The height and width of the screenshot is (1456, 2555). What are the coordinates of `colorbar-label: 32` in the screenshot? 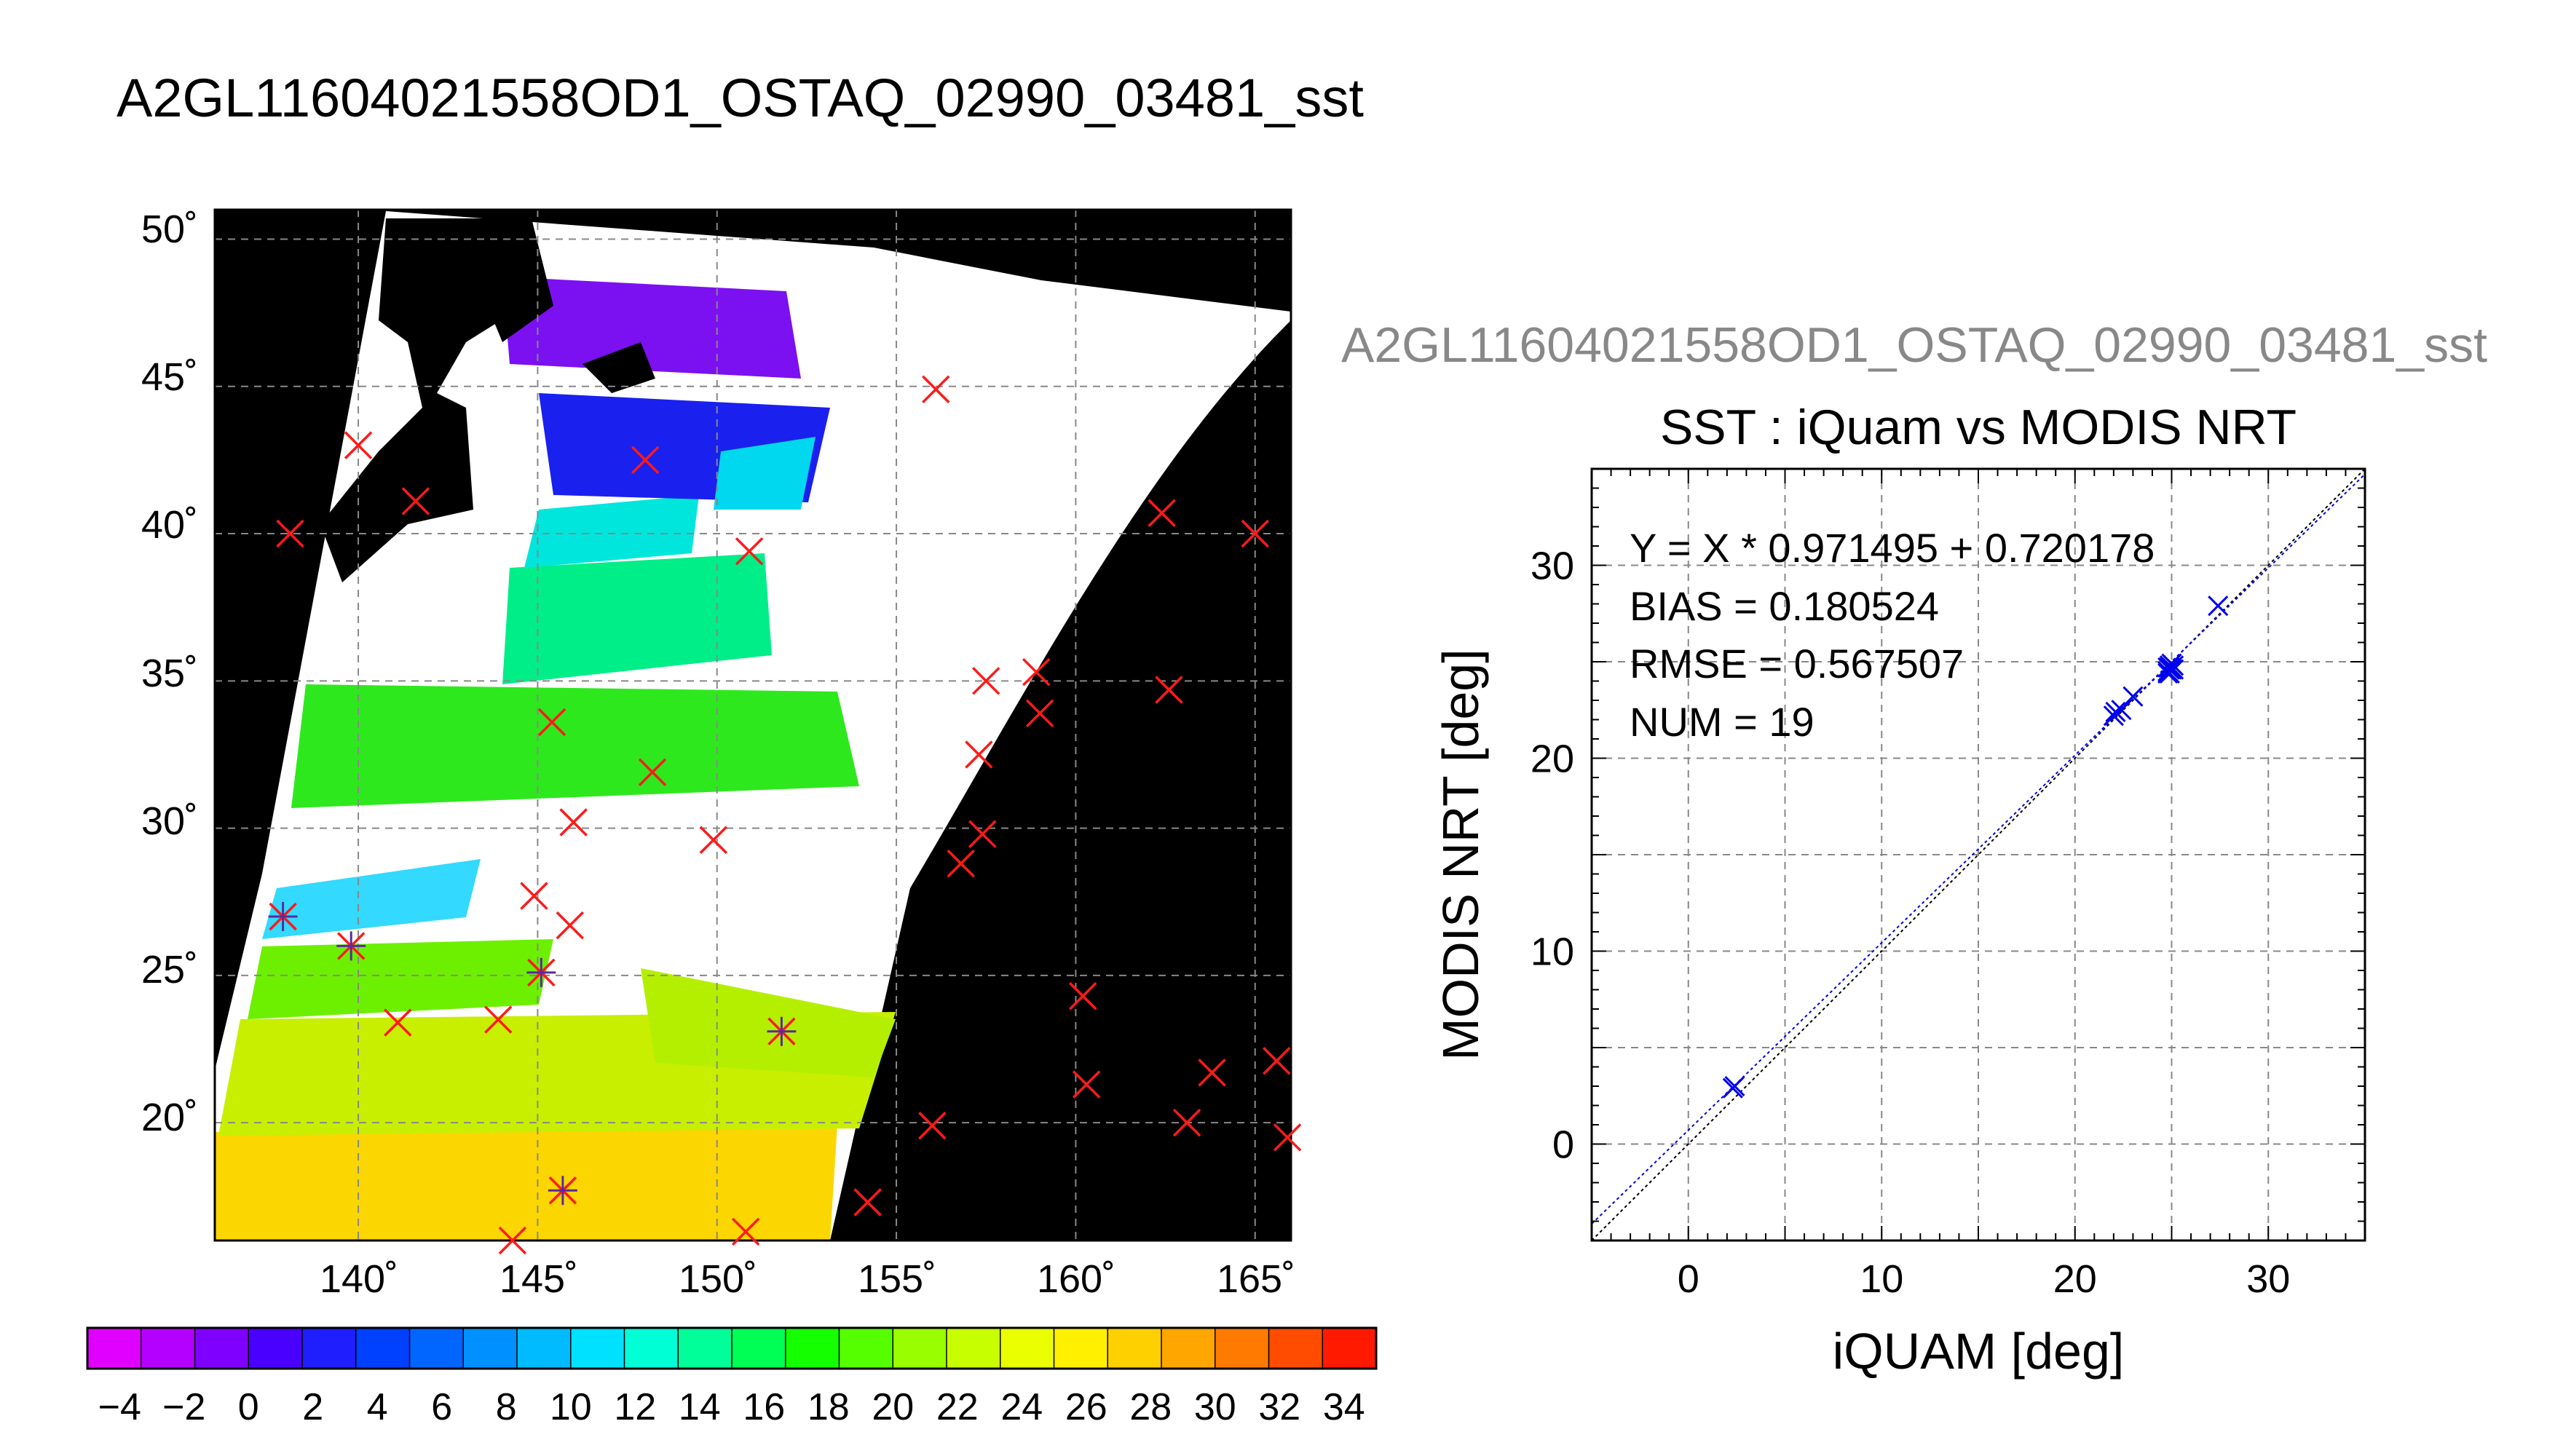 It's located at (1279, 1407).